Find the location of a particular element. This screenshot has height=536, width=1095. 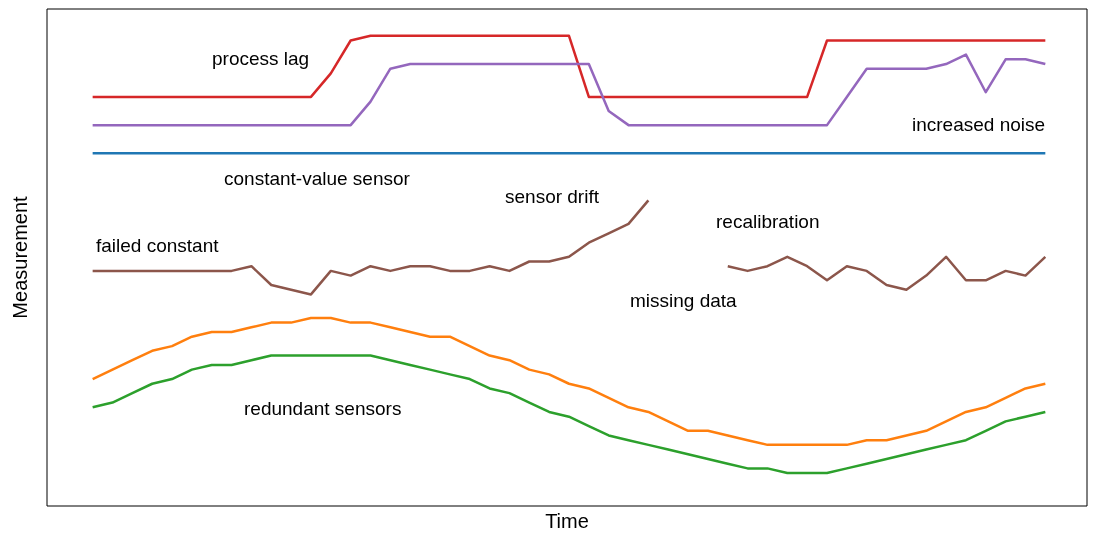

y-axis-title: Measurement is located at coordinates (20, 257).